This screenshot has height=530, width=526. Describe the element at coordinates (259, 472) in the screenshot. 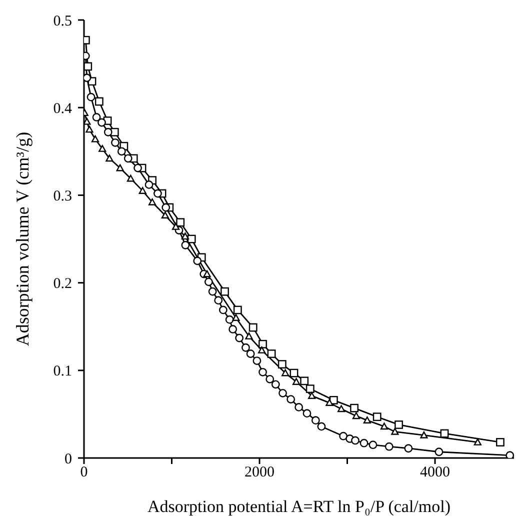

I see `x-tick-label: 2000` at that location.